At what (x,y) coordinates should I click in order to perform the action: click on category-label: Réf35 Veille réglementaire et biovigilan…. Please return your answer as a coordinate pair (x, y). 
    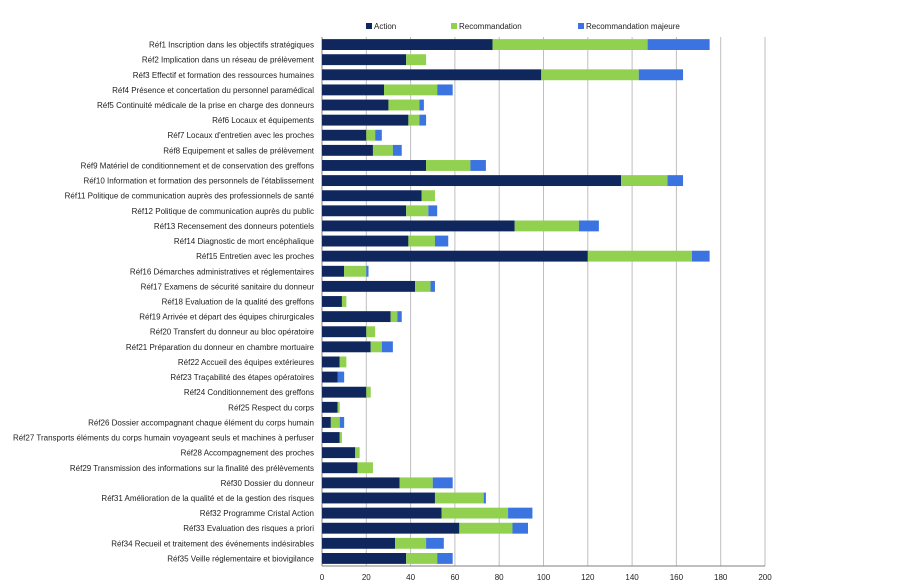
    Looking at the image, I should click on (240, 558).